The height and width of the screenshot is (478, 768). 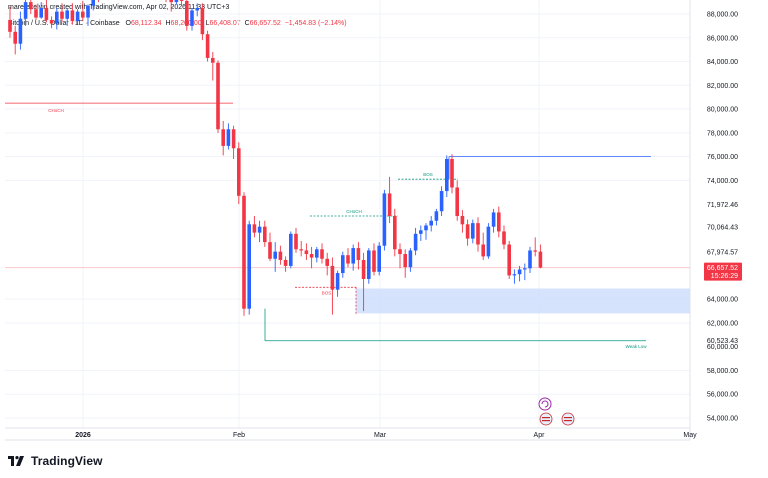 I want to click on price-tick-label: 82,000.00, so click(x=722, y=86).